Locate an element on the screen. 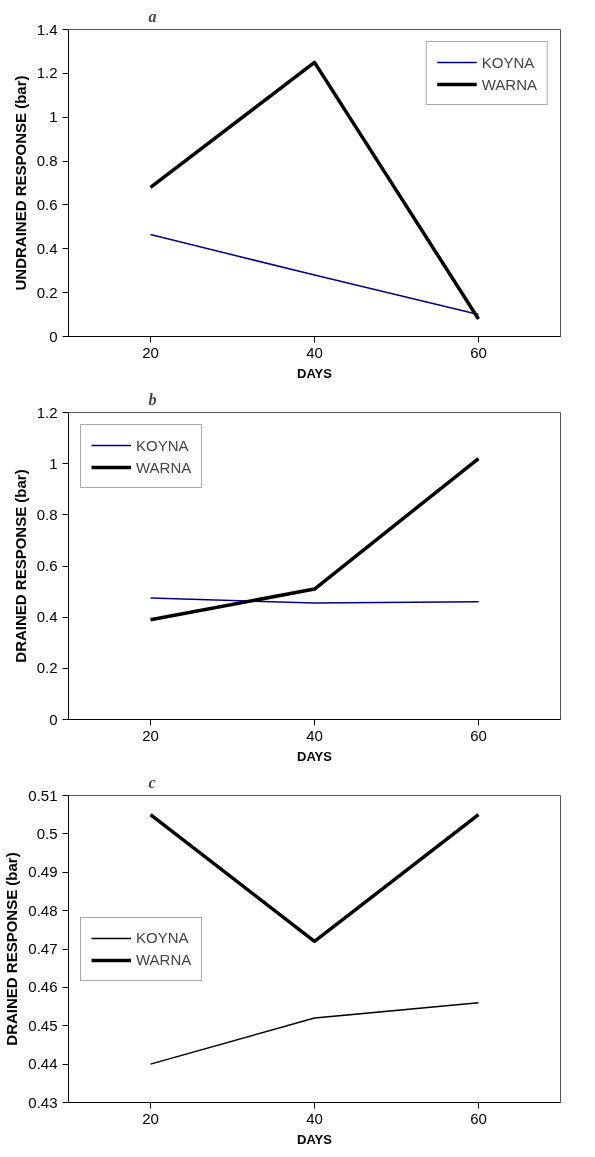  y-tick-label: 0.48 is located at coordinates (43, 910).